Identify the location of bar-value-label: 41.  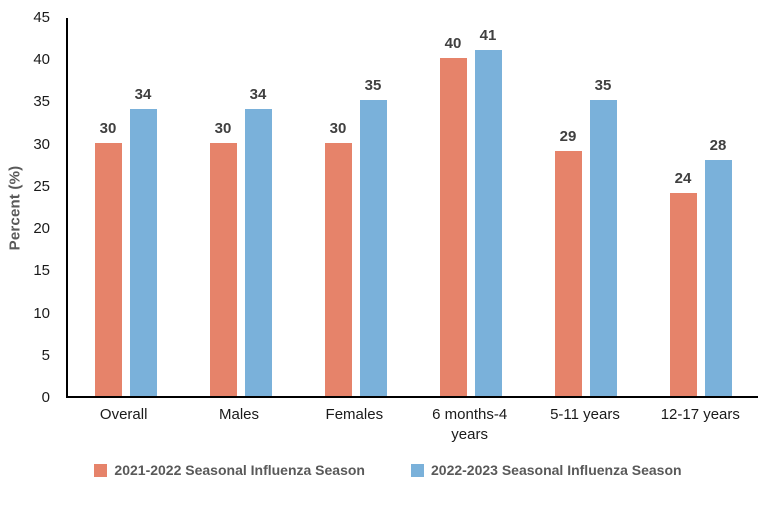
(488, 35).